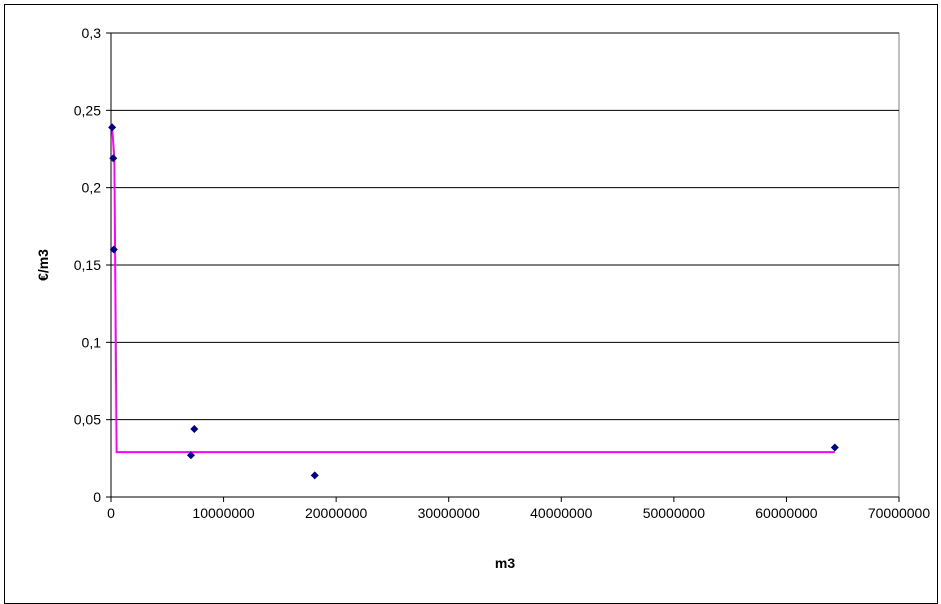  I want to click on y-tick-label: 0,25, so click(87, 110).